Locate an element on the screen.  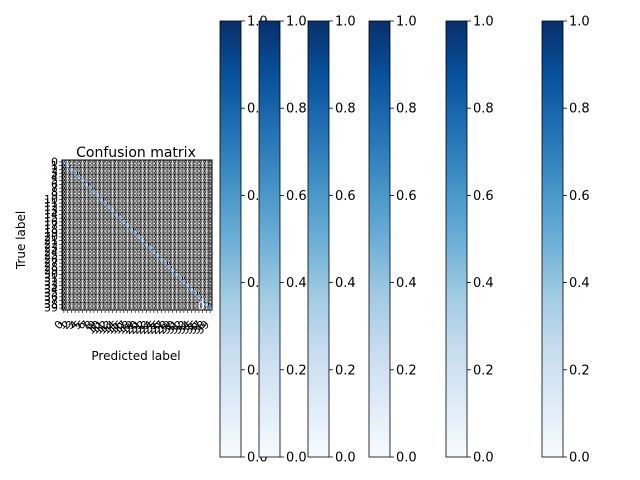
cell-value-0-14: 0.00 is located at coordinates (116, 161).